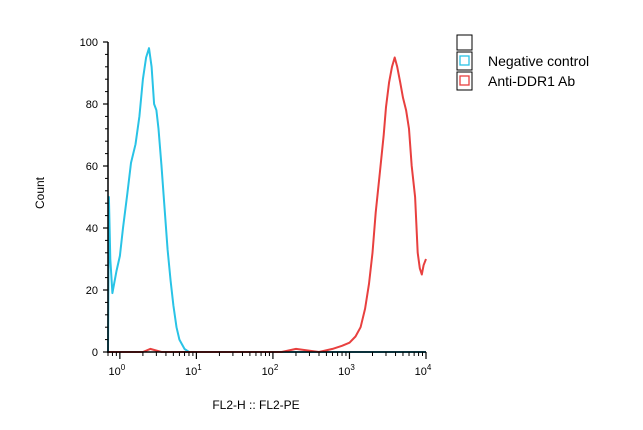 The width and height of the screenshot is (643, 430). What do you see at coordinates (270, 370) in the screenshot?
I see `x-tick-label: 10²` at bounding box center [270, 370].